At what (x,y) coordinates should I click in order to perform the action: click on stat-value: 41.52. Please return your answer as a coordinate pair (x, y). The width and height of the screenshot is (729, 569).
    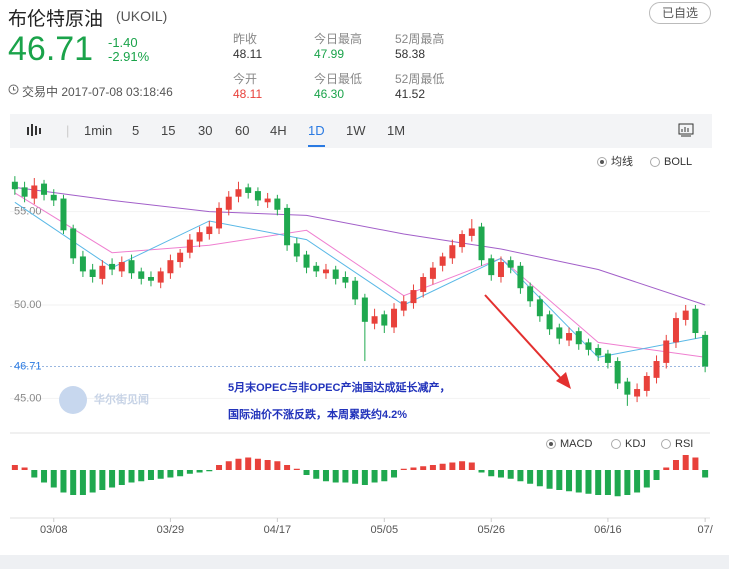
    Looking at the image, I should click on (410, 94).